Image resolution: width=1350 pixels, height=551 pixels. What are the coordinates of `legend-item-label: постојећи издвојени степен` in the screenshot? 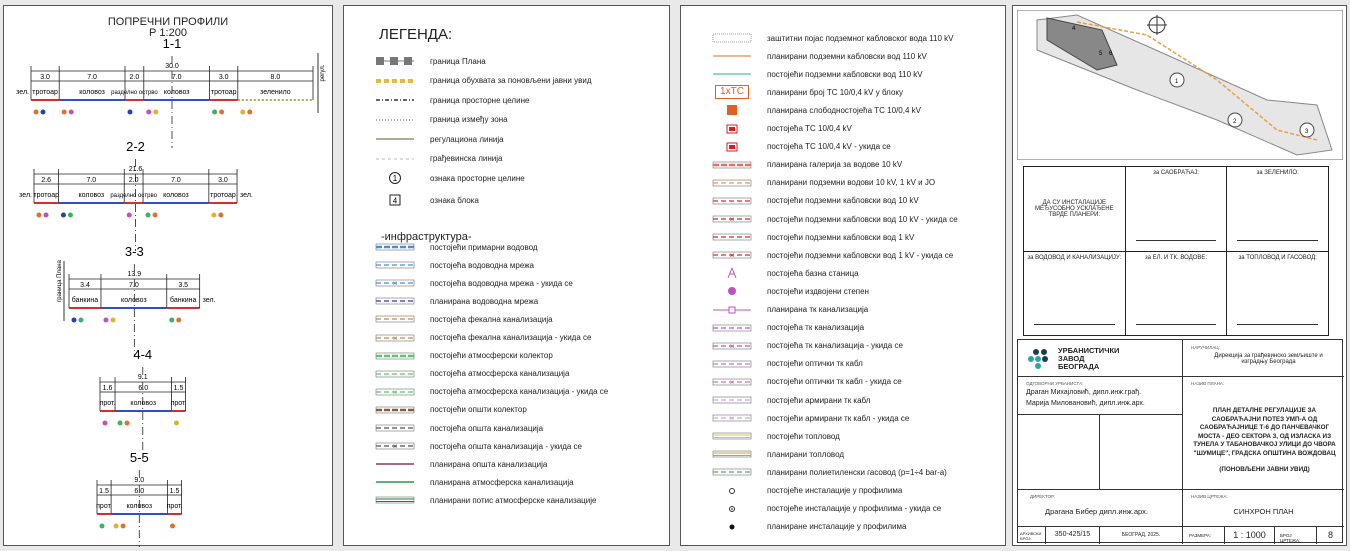 It's located at (818, 291).